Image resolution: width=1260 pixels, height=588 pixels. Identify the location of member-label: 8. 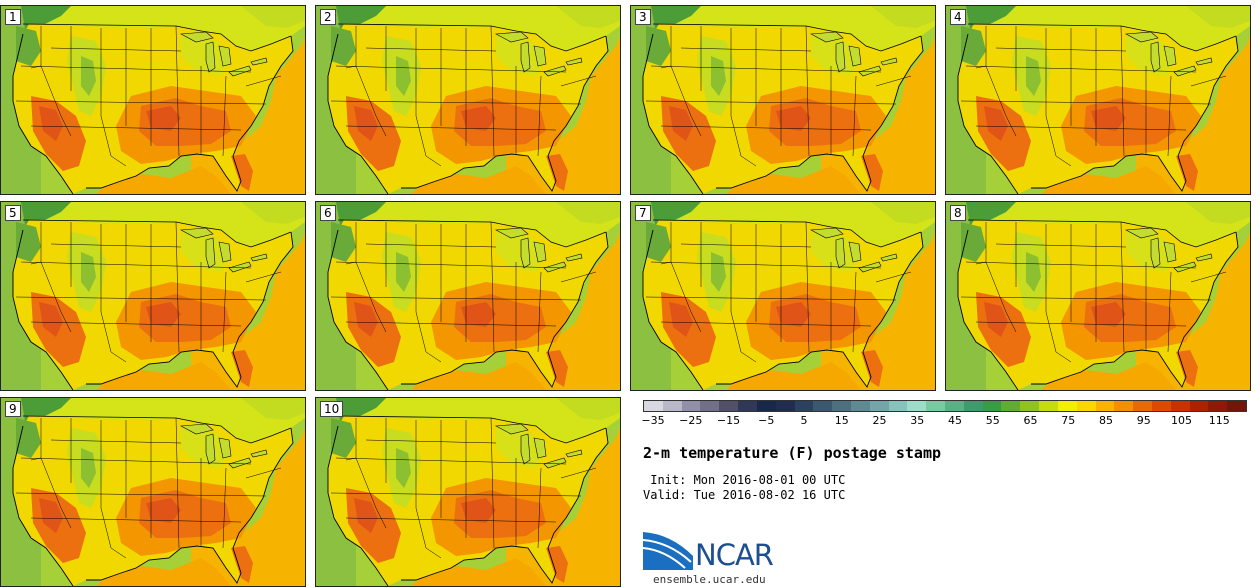
(958, 213).